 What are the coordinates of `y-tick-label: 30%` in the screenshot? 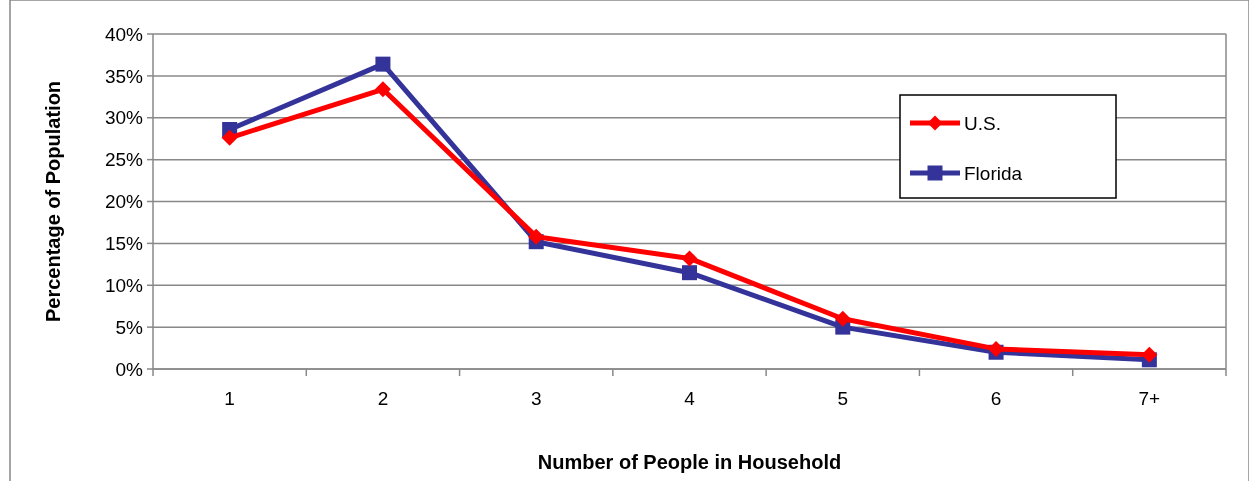 It's located at (124, 118).